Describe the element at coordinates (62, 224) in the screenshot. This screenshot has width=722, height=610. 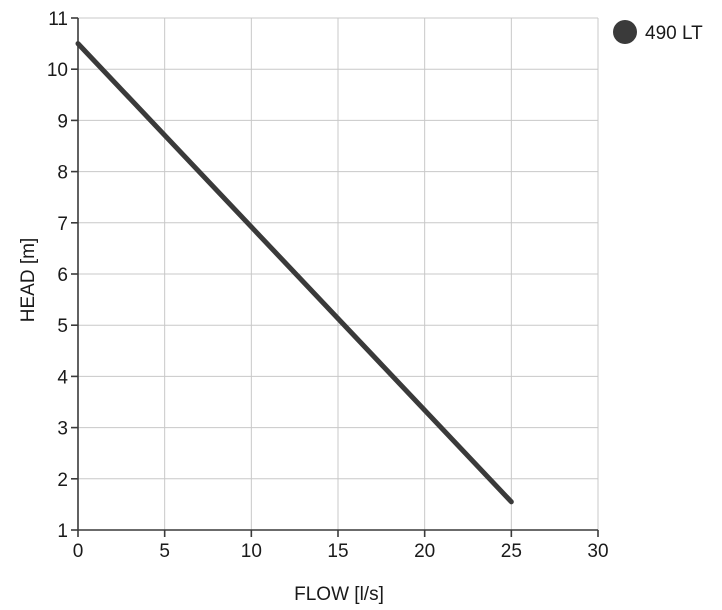
I see `y-tick-label: 7` at that location.